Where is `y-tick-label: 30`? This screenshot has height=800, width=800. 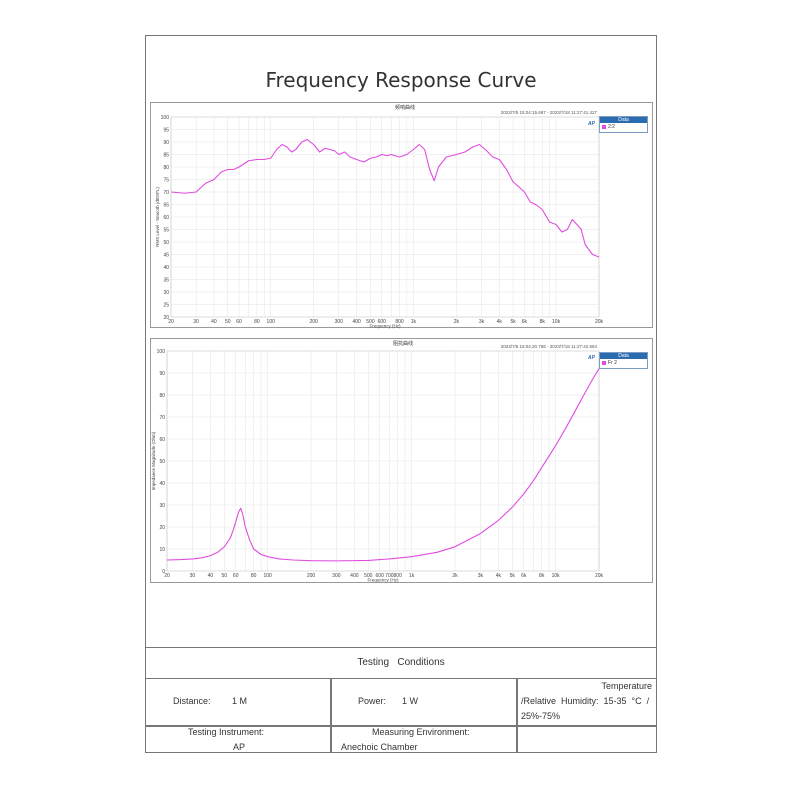 y-tick-label: 30 is located at coordinates (162, 506).